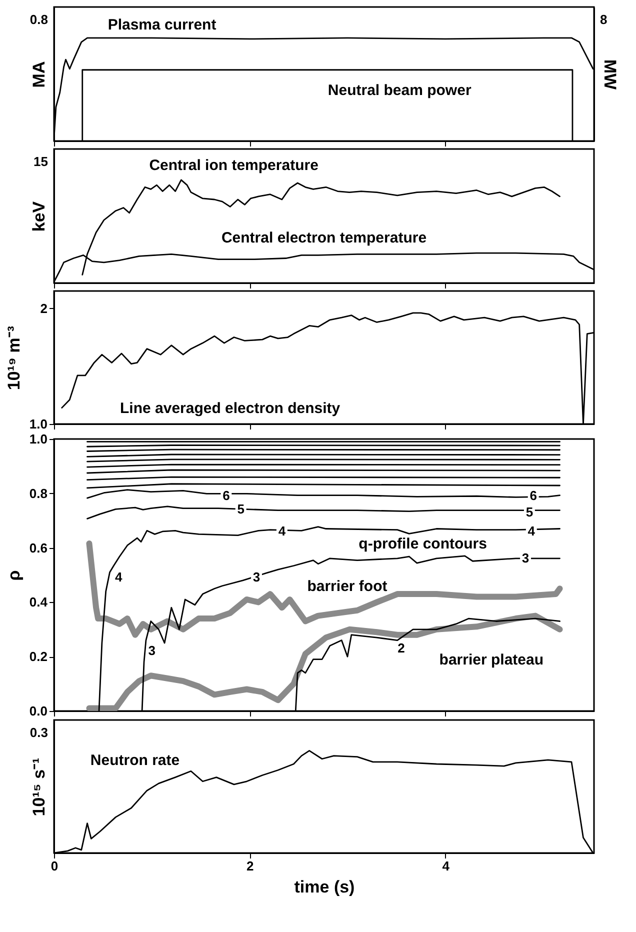 This screenshot has height=932, width=636. What do you see at coordinates (446, 866) in the screenshot?
I see `x-tick-label: 4` at bounding box center [446, 866].